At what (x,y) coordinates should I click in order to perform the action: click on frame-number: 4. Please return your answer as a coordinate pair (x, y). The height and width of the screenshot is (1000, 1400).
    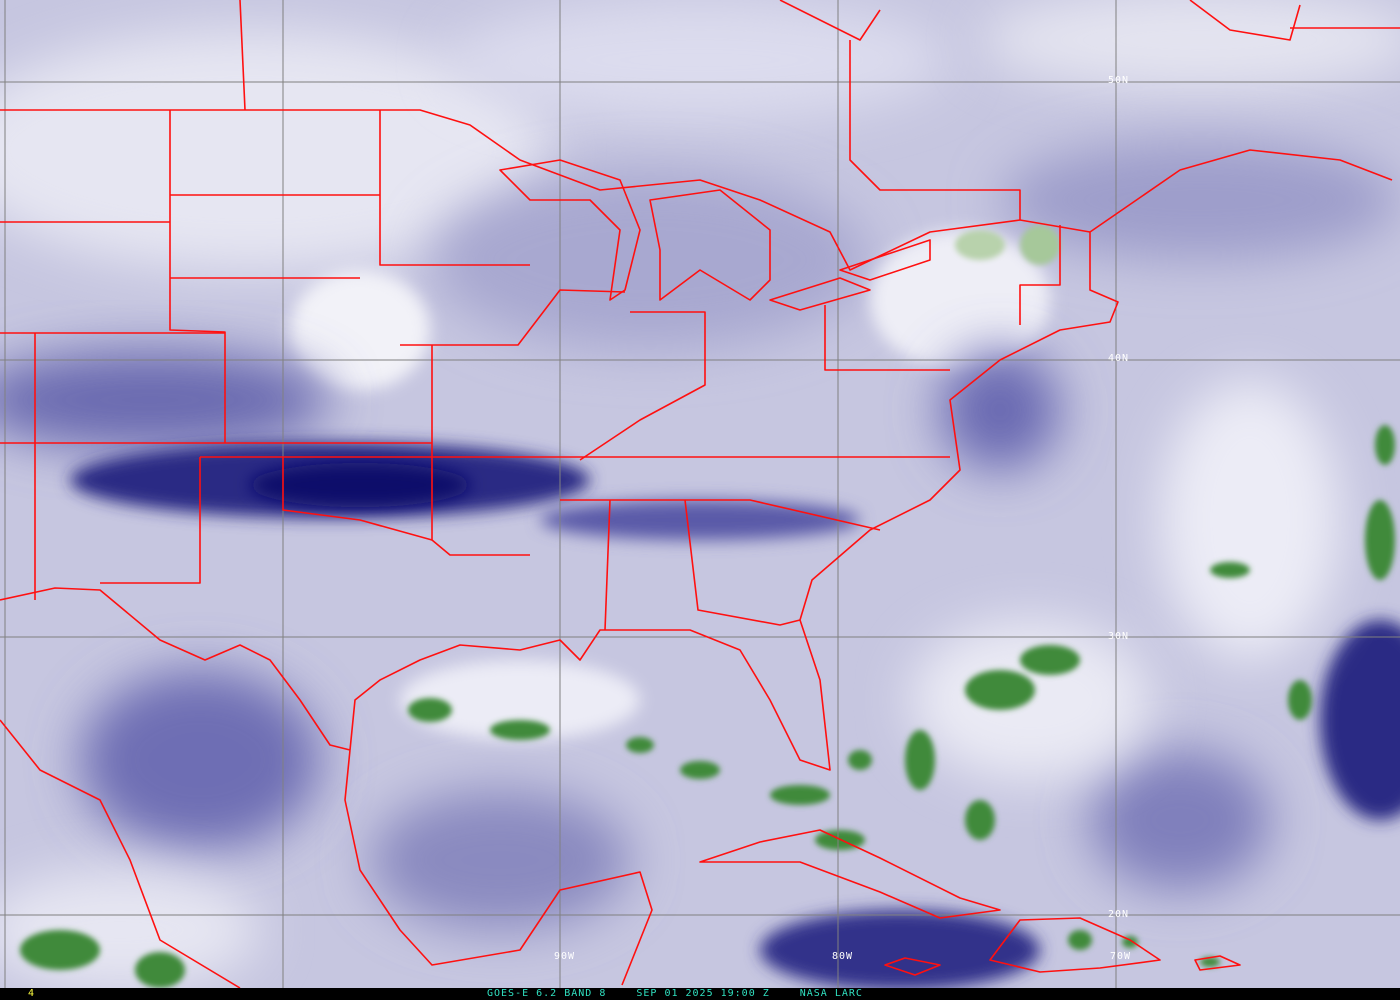
    Looking at the image, I should click on (31, 993).